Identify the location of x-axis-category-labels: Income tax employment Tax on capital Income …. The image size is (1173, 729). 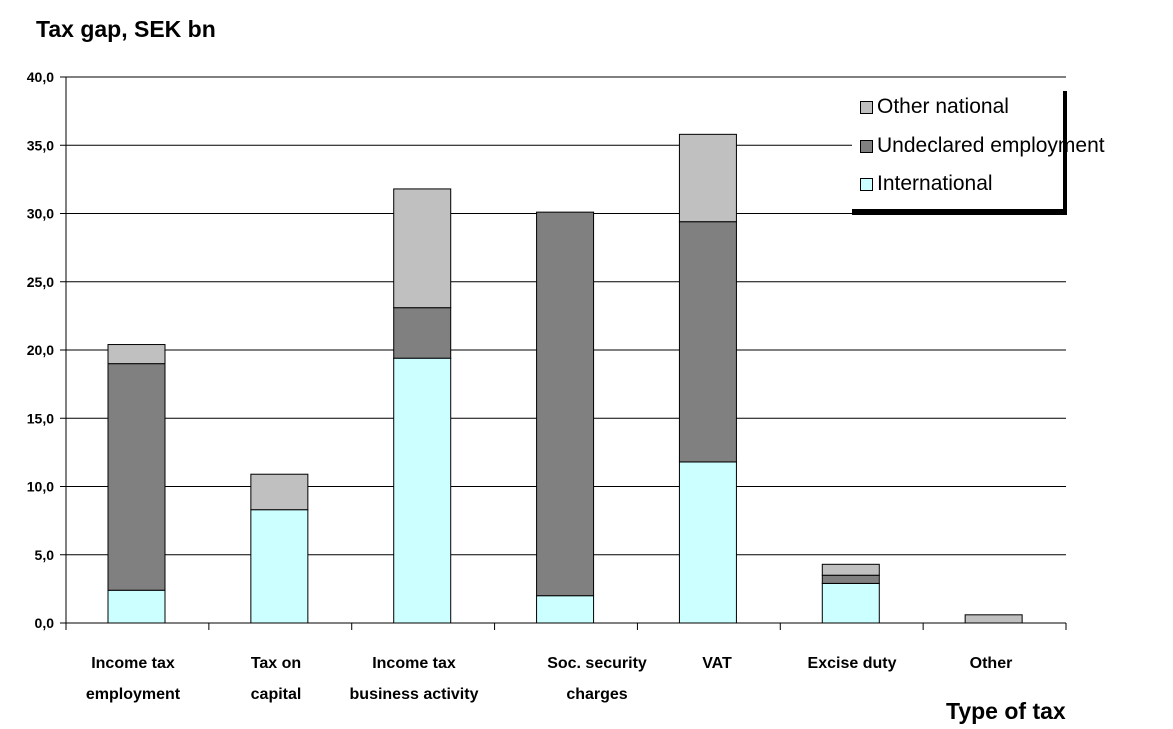
(549, 679).